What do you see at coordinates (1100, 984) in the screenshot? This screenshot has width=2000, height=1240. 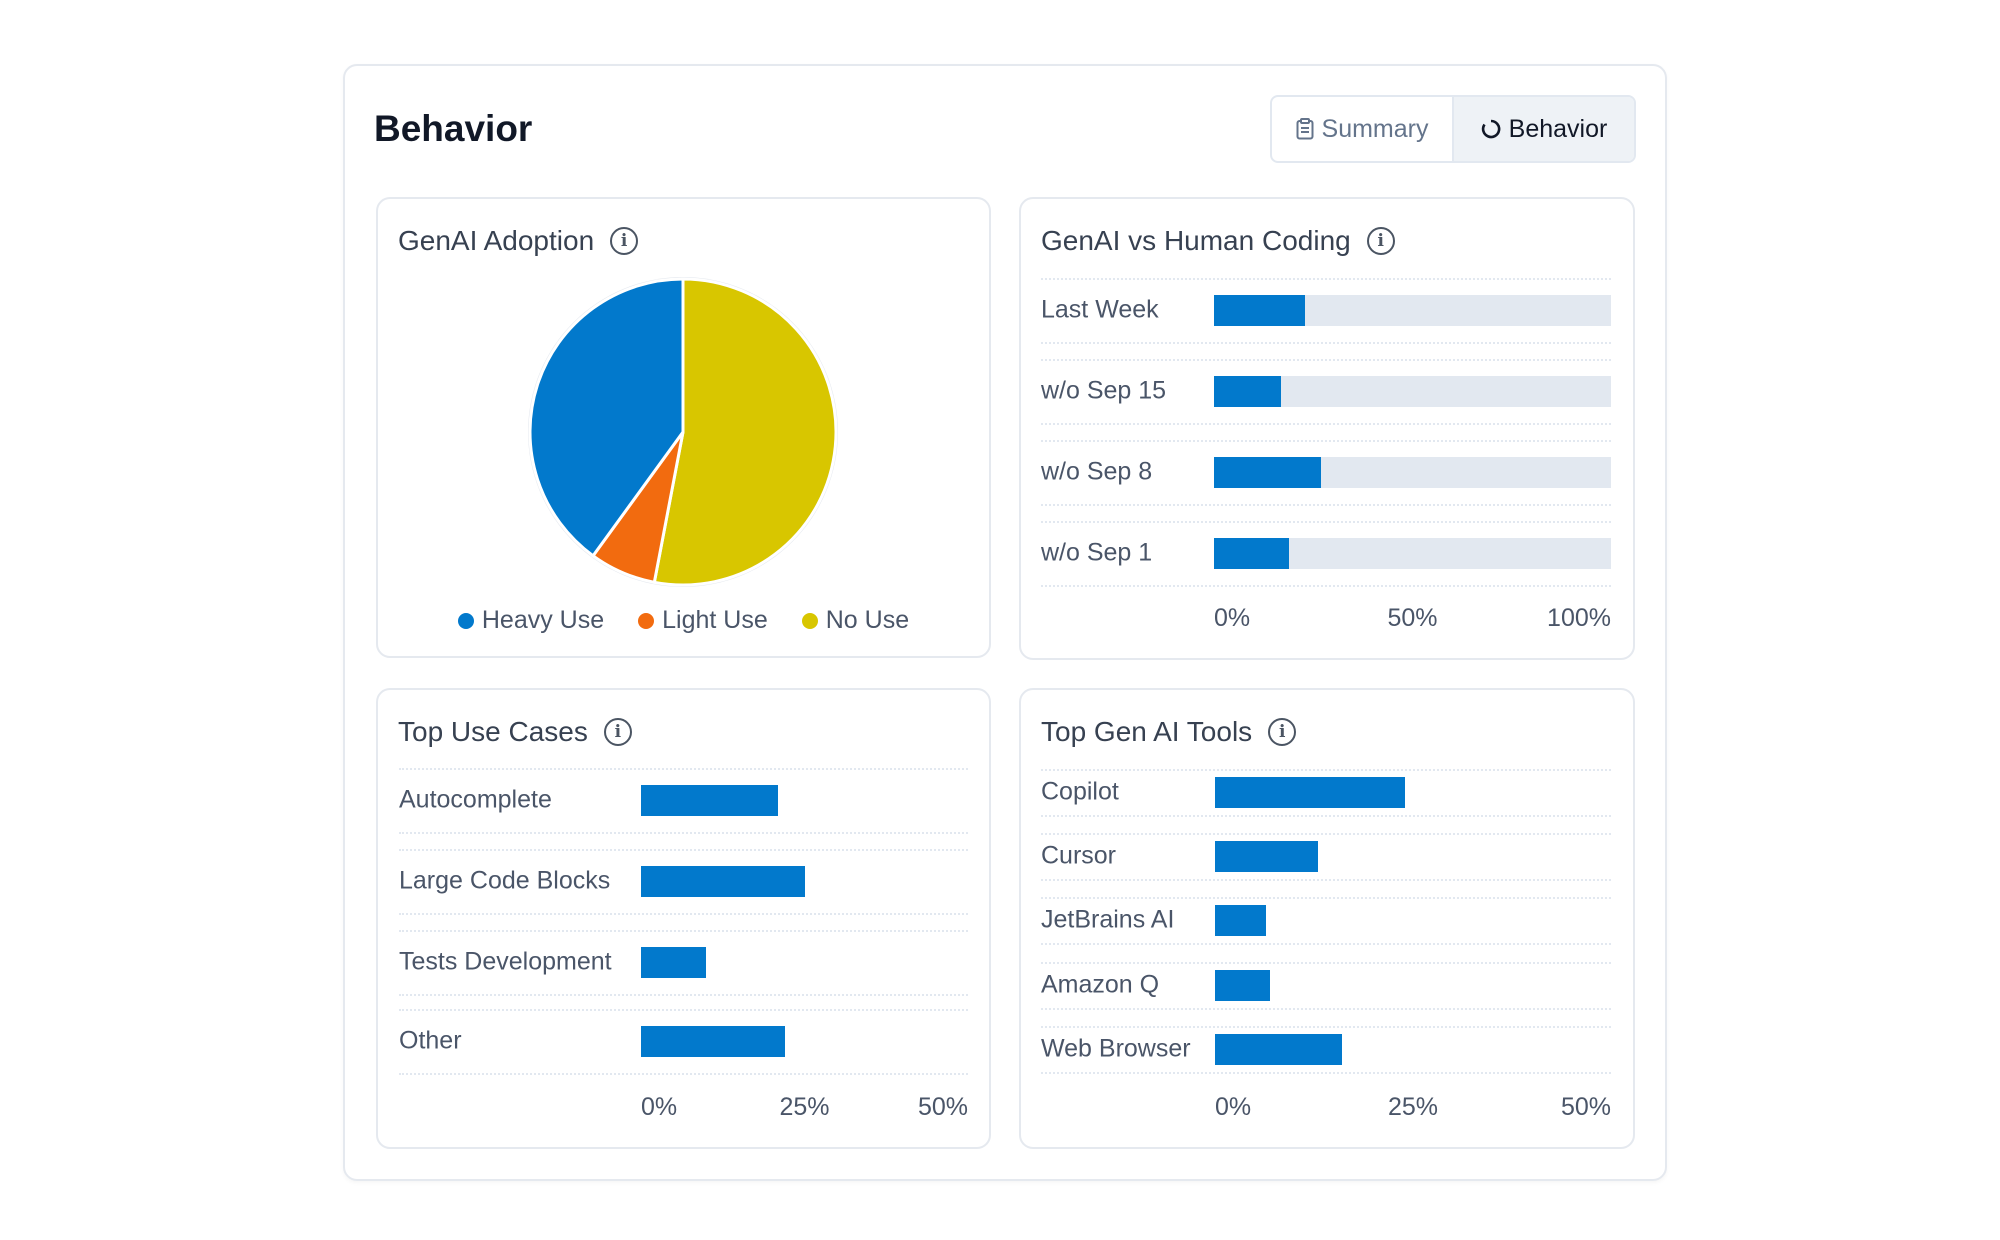 I see `bar-label: Amazon Q` at bounding box center [1100, 984].